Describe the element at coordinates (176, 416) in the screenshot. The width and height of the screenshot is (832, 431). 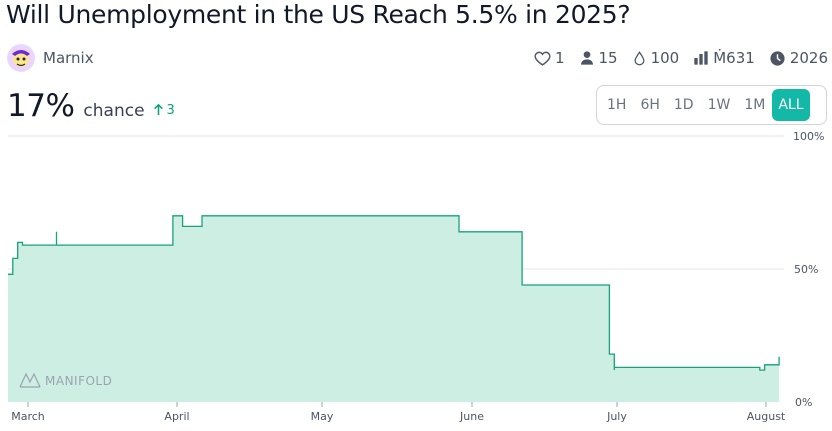
I see `x-tick-label: April` at that location.